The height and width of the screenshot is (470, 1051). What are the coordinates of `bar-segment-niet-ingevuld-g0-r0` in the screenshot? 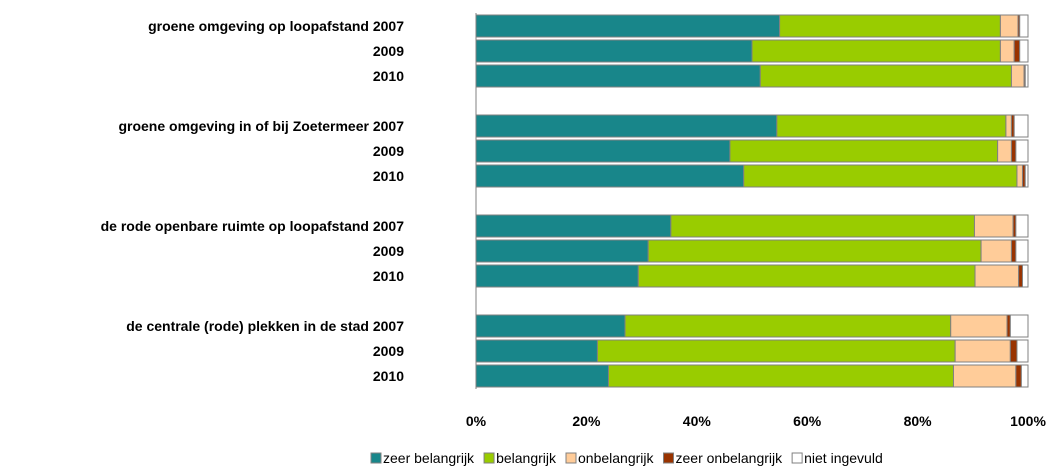 It's located at (1024, 26).